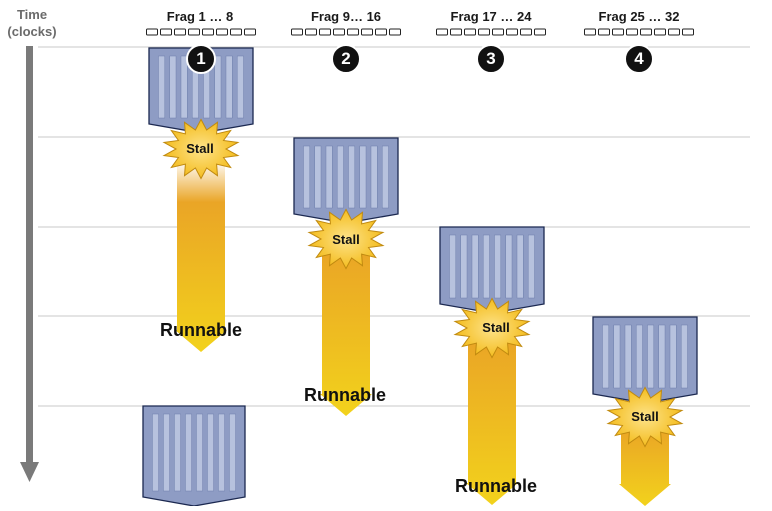 The image size is (772, 511). Describe the element at coordinates (492, 422) in the screenshot. I see `group-3-runnable-arrow` at that location.